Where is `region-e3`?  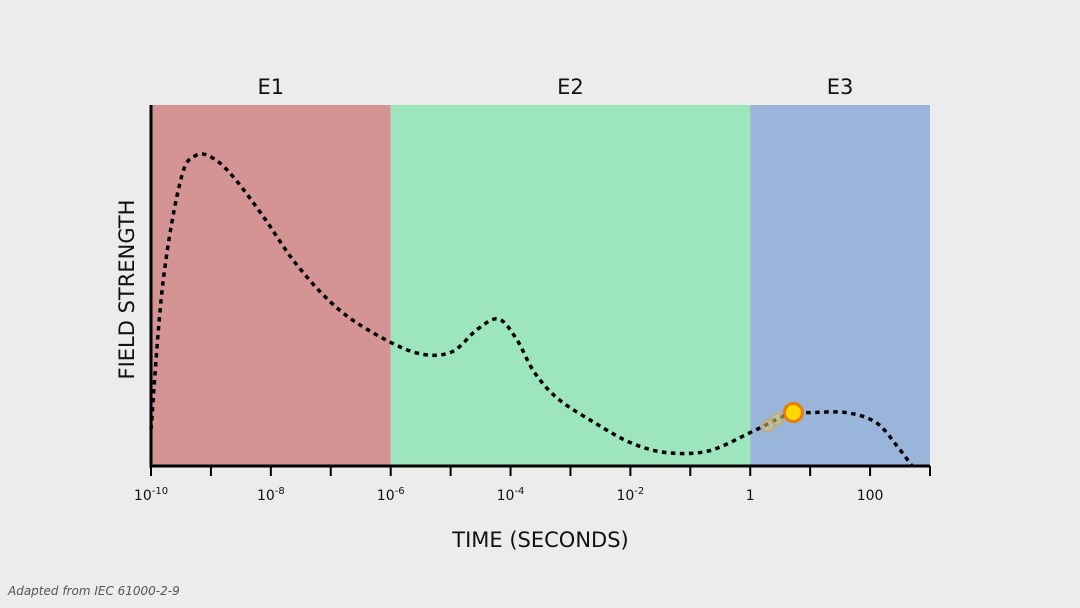 region-e3 is located at coordinates (840, 285).